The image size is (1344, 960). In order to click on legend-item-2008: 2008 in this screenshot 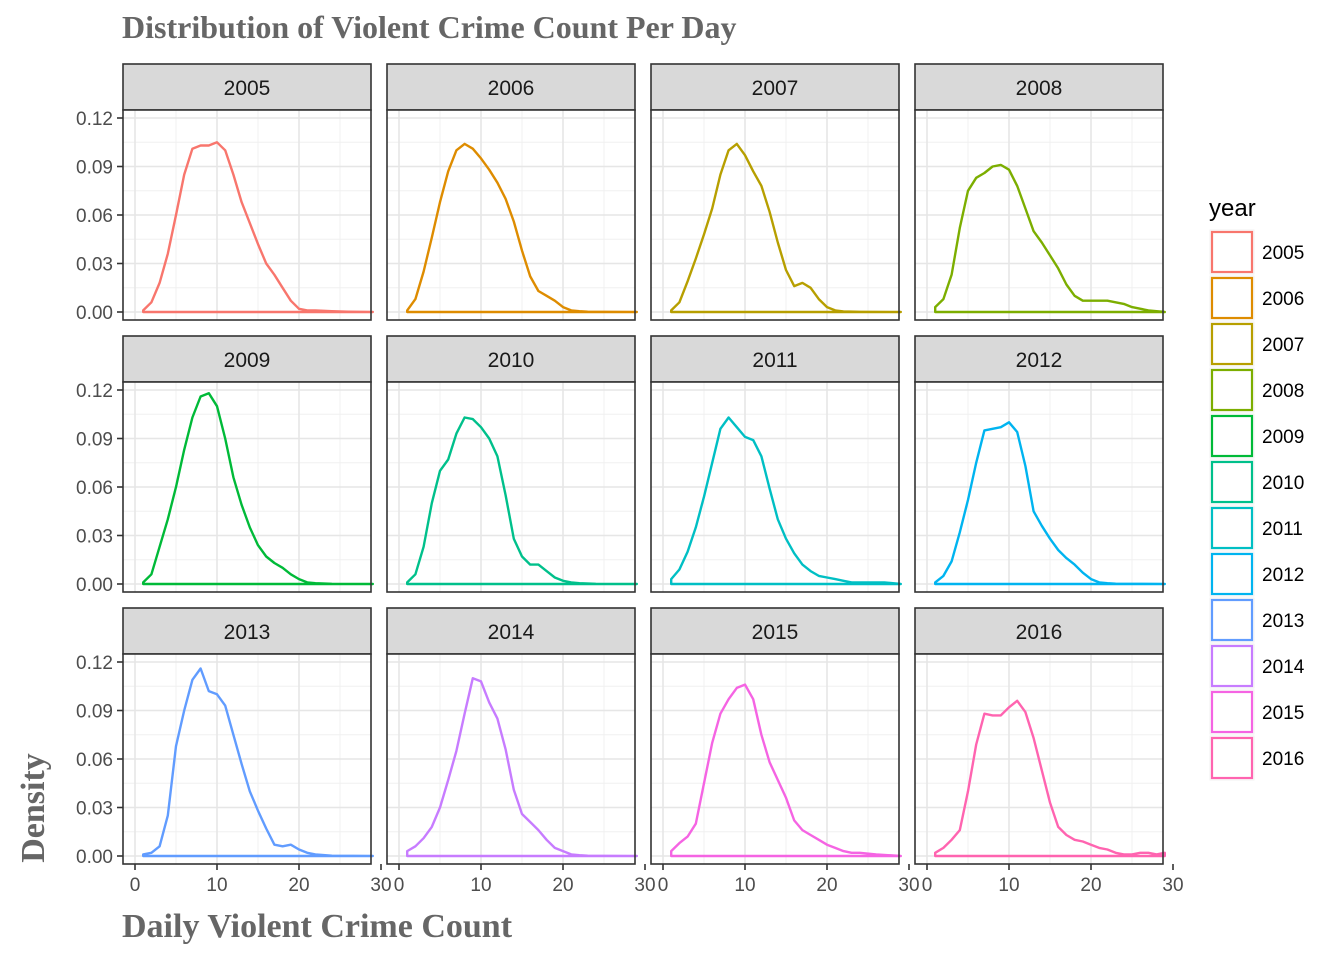, I will do `click(1256, 390)`.